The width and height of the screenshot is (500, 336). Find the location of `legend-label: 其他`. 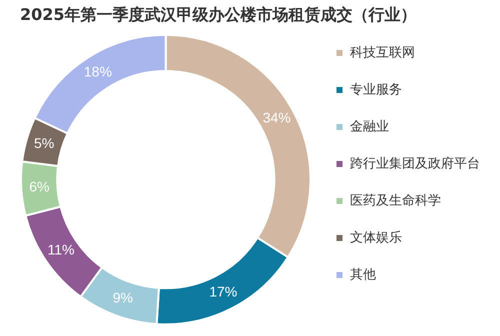

legend-label: 其他 is located at coordinates (363, 274).